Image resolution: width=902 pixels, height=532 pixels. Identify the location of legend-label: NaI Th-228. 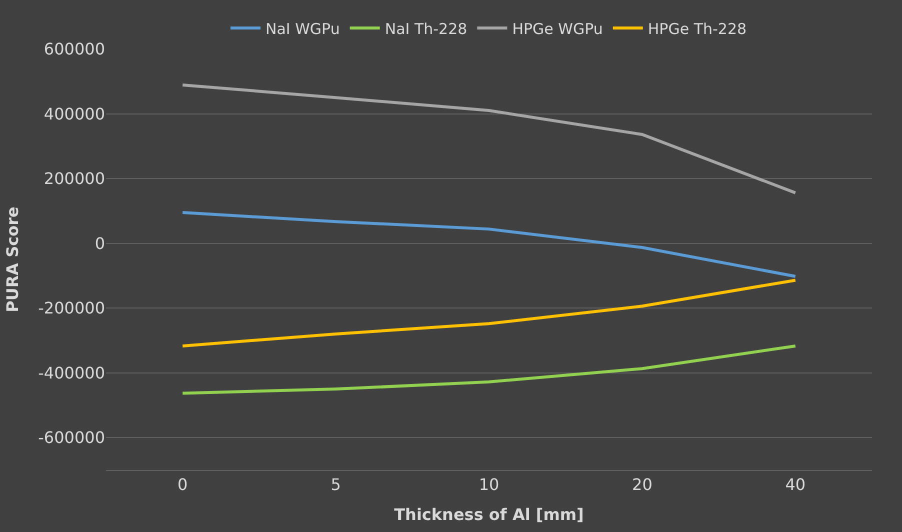
(426, 29).